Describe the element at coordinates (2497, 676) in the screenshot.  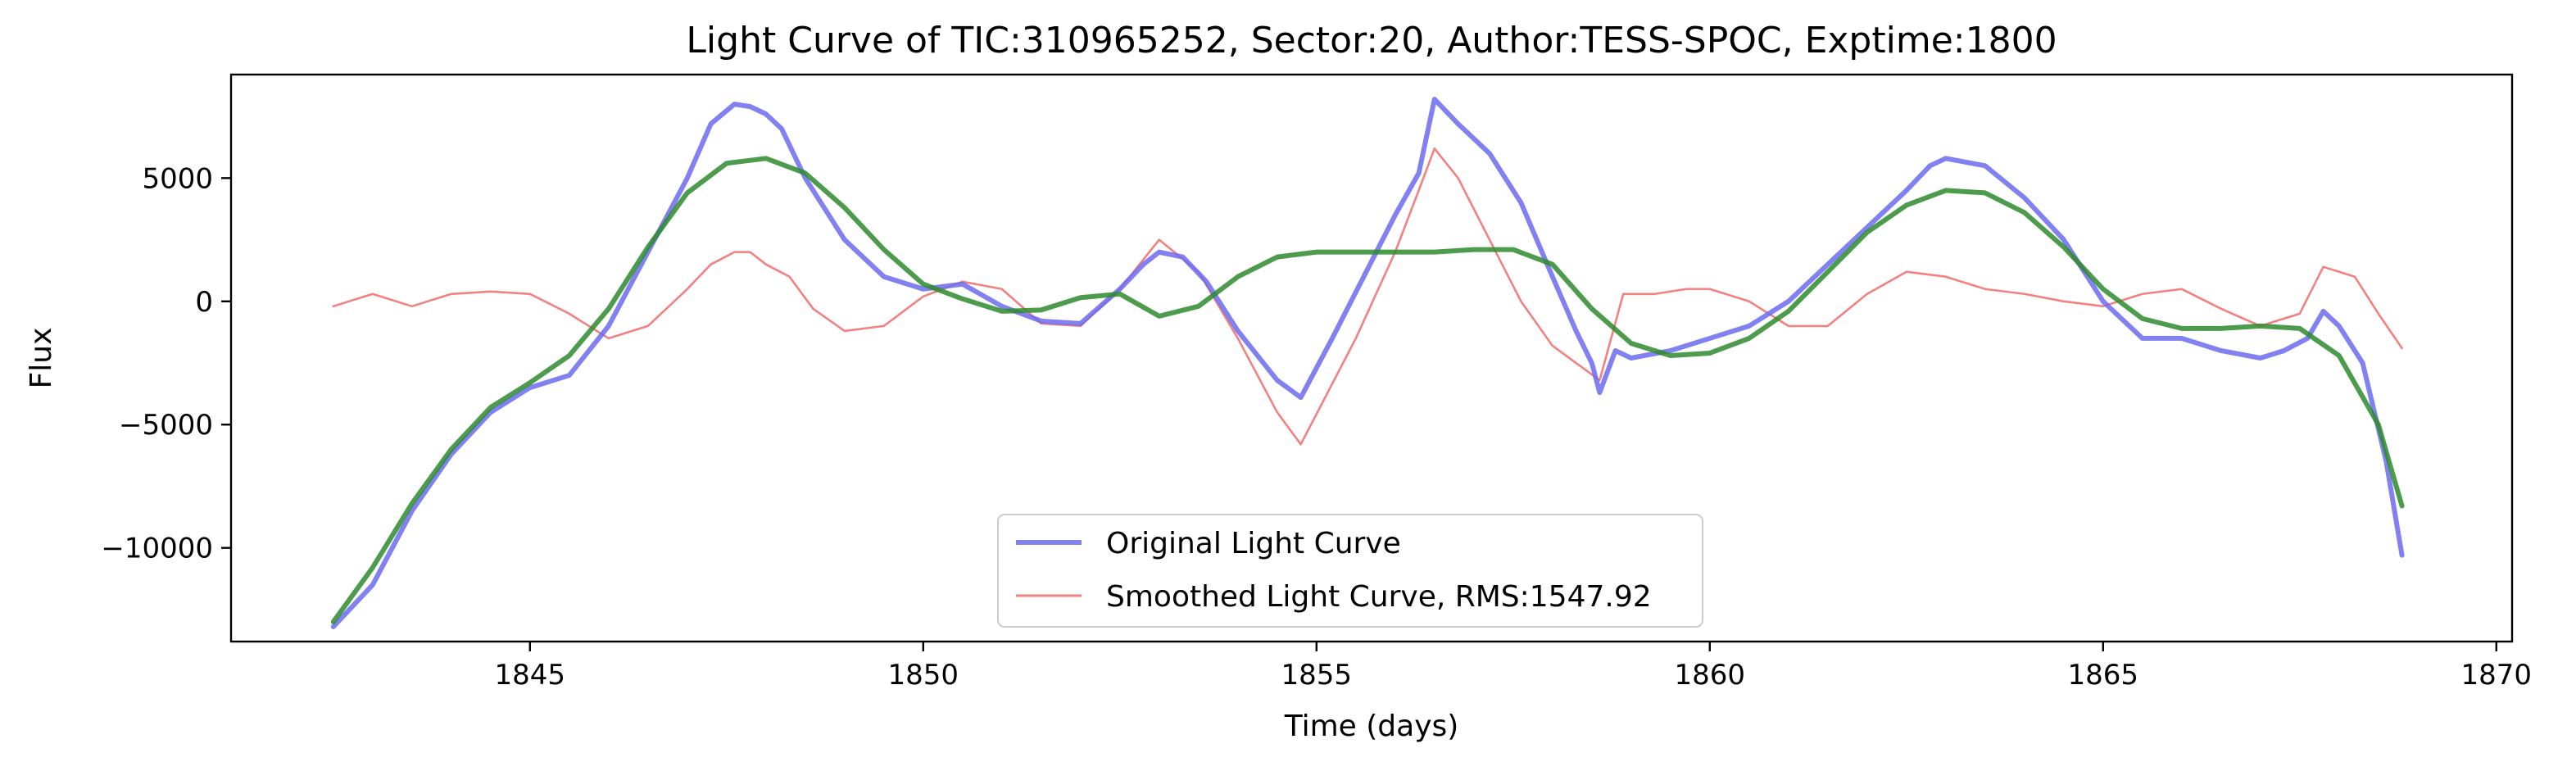
I see `x-tick-label: 1870` at that location.